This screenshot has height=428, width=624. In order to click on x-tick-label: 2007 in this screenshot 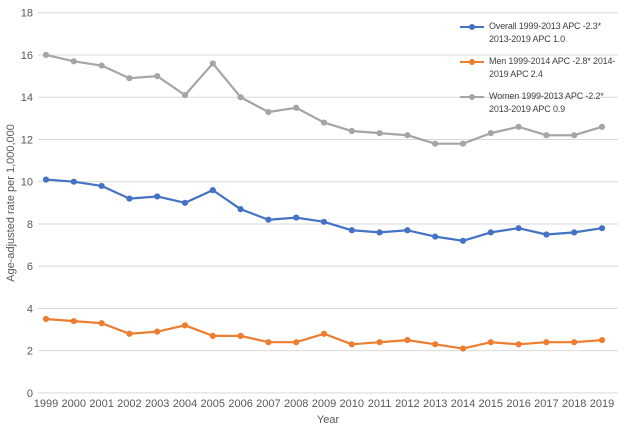, I will do `click(268, 404)`.